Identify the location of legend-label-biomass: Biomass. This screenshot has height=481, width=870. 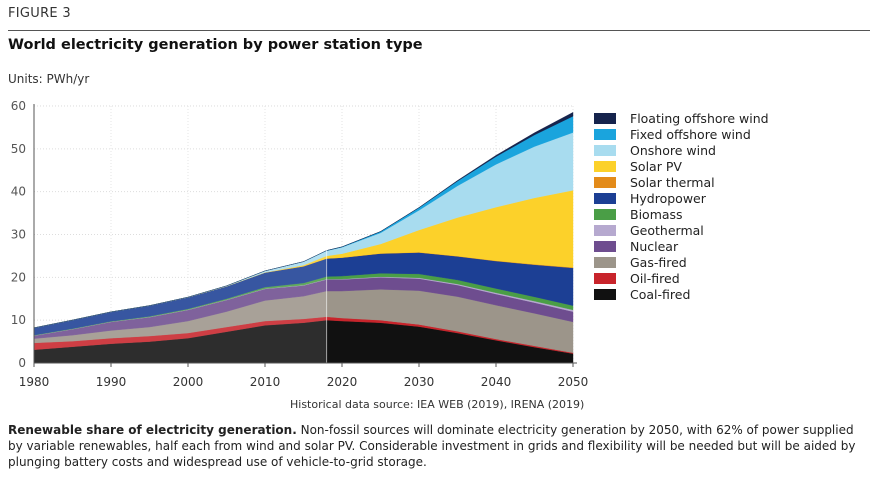
(656, 214).